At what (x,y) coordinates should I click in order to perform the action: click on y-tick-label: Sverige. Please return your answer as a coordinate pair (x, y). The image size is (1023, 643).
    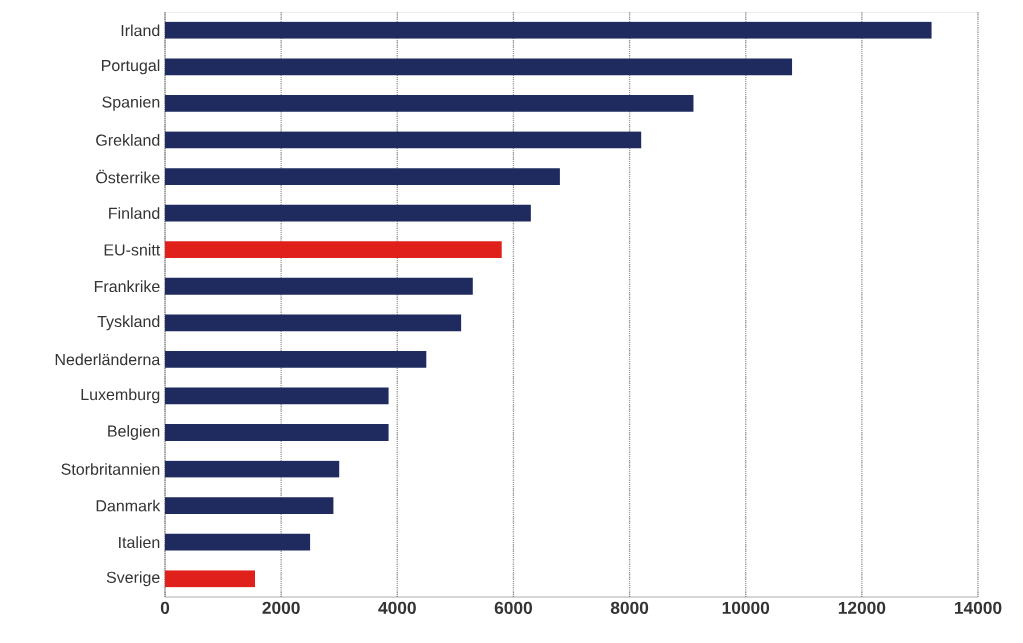
    Looking at the image, I should click on (133, 579).